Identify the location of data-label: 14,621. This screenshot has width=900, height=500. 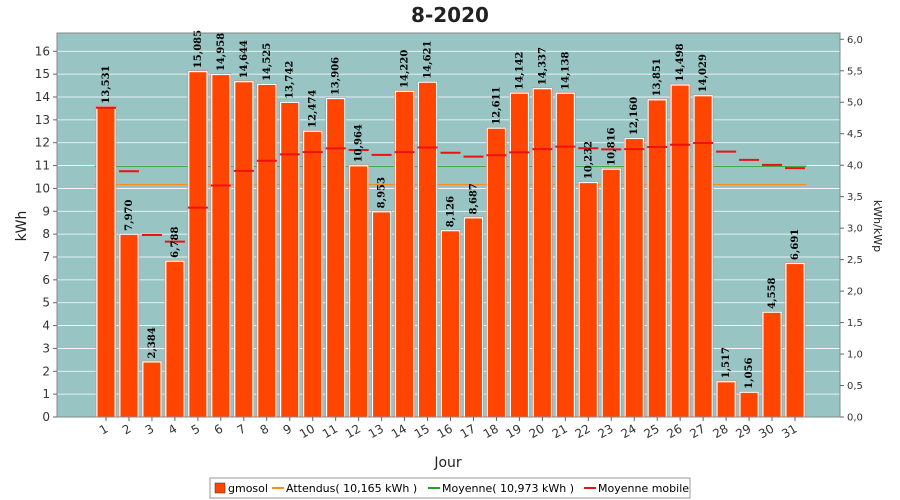
(428, 60).